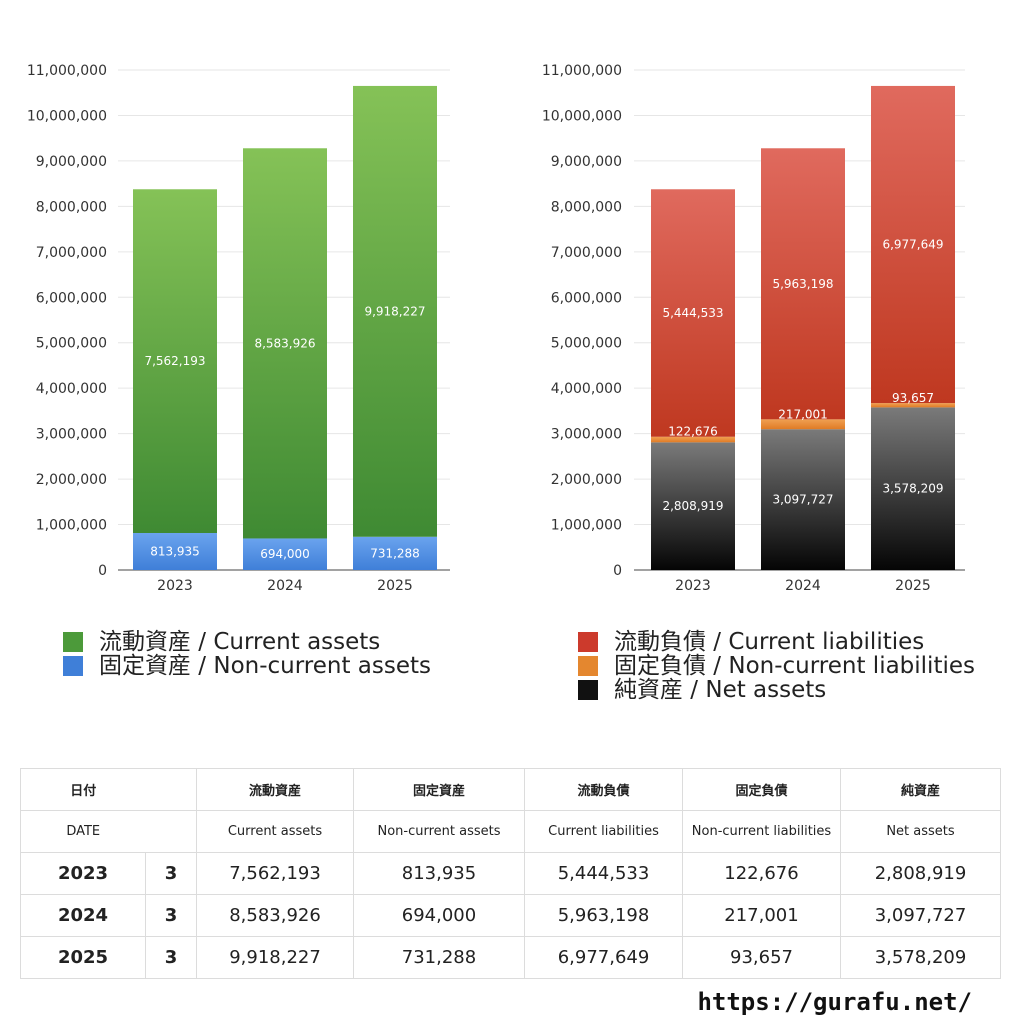 Image resolution: width=1024 pixels, height=1024 pixels. I want to click on legend-label: 流動負債 / Current liabilities, so click(769, 642).